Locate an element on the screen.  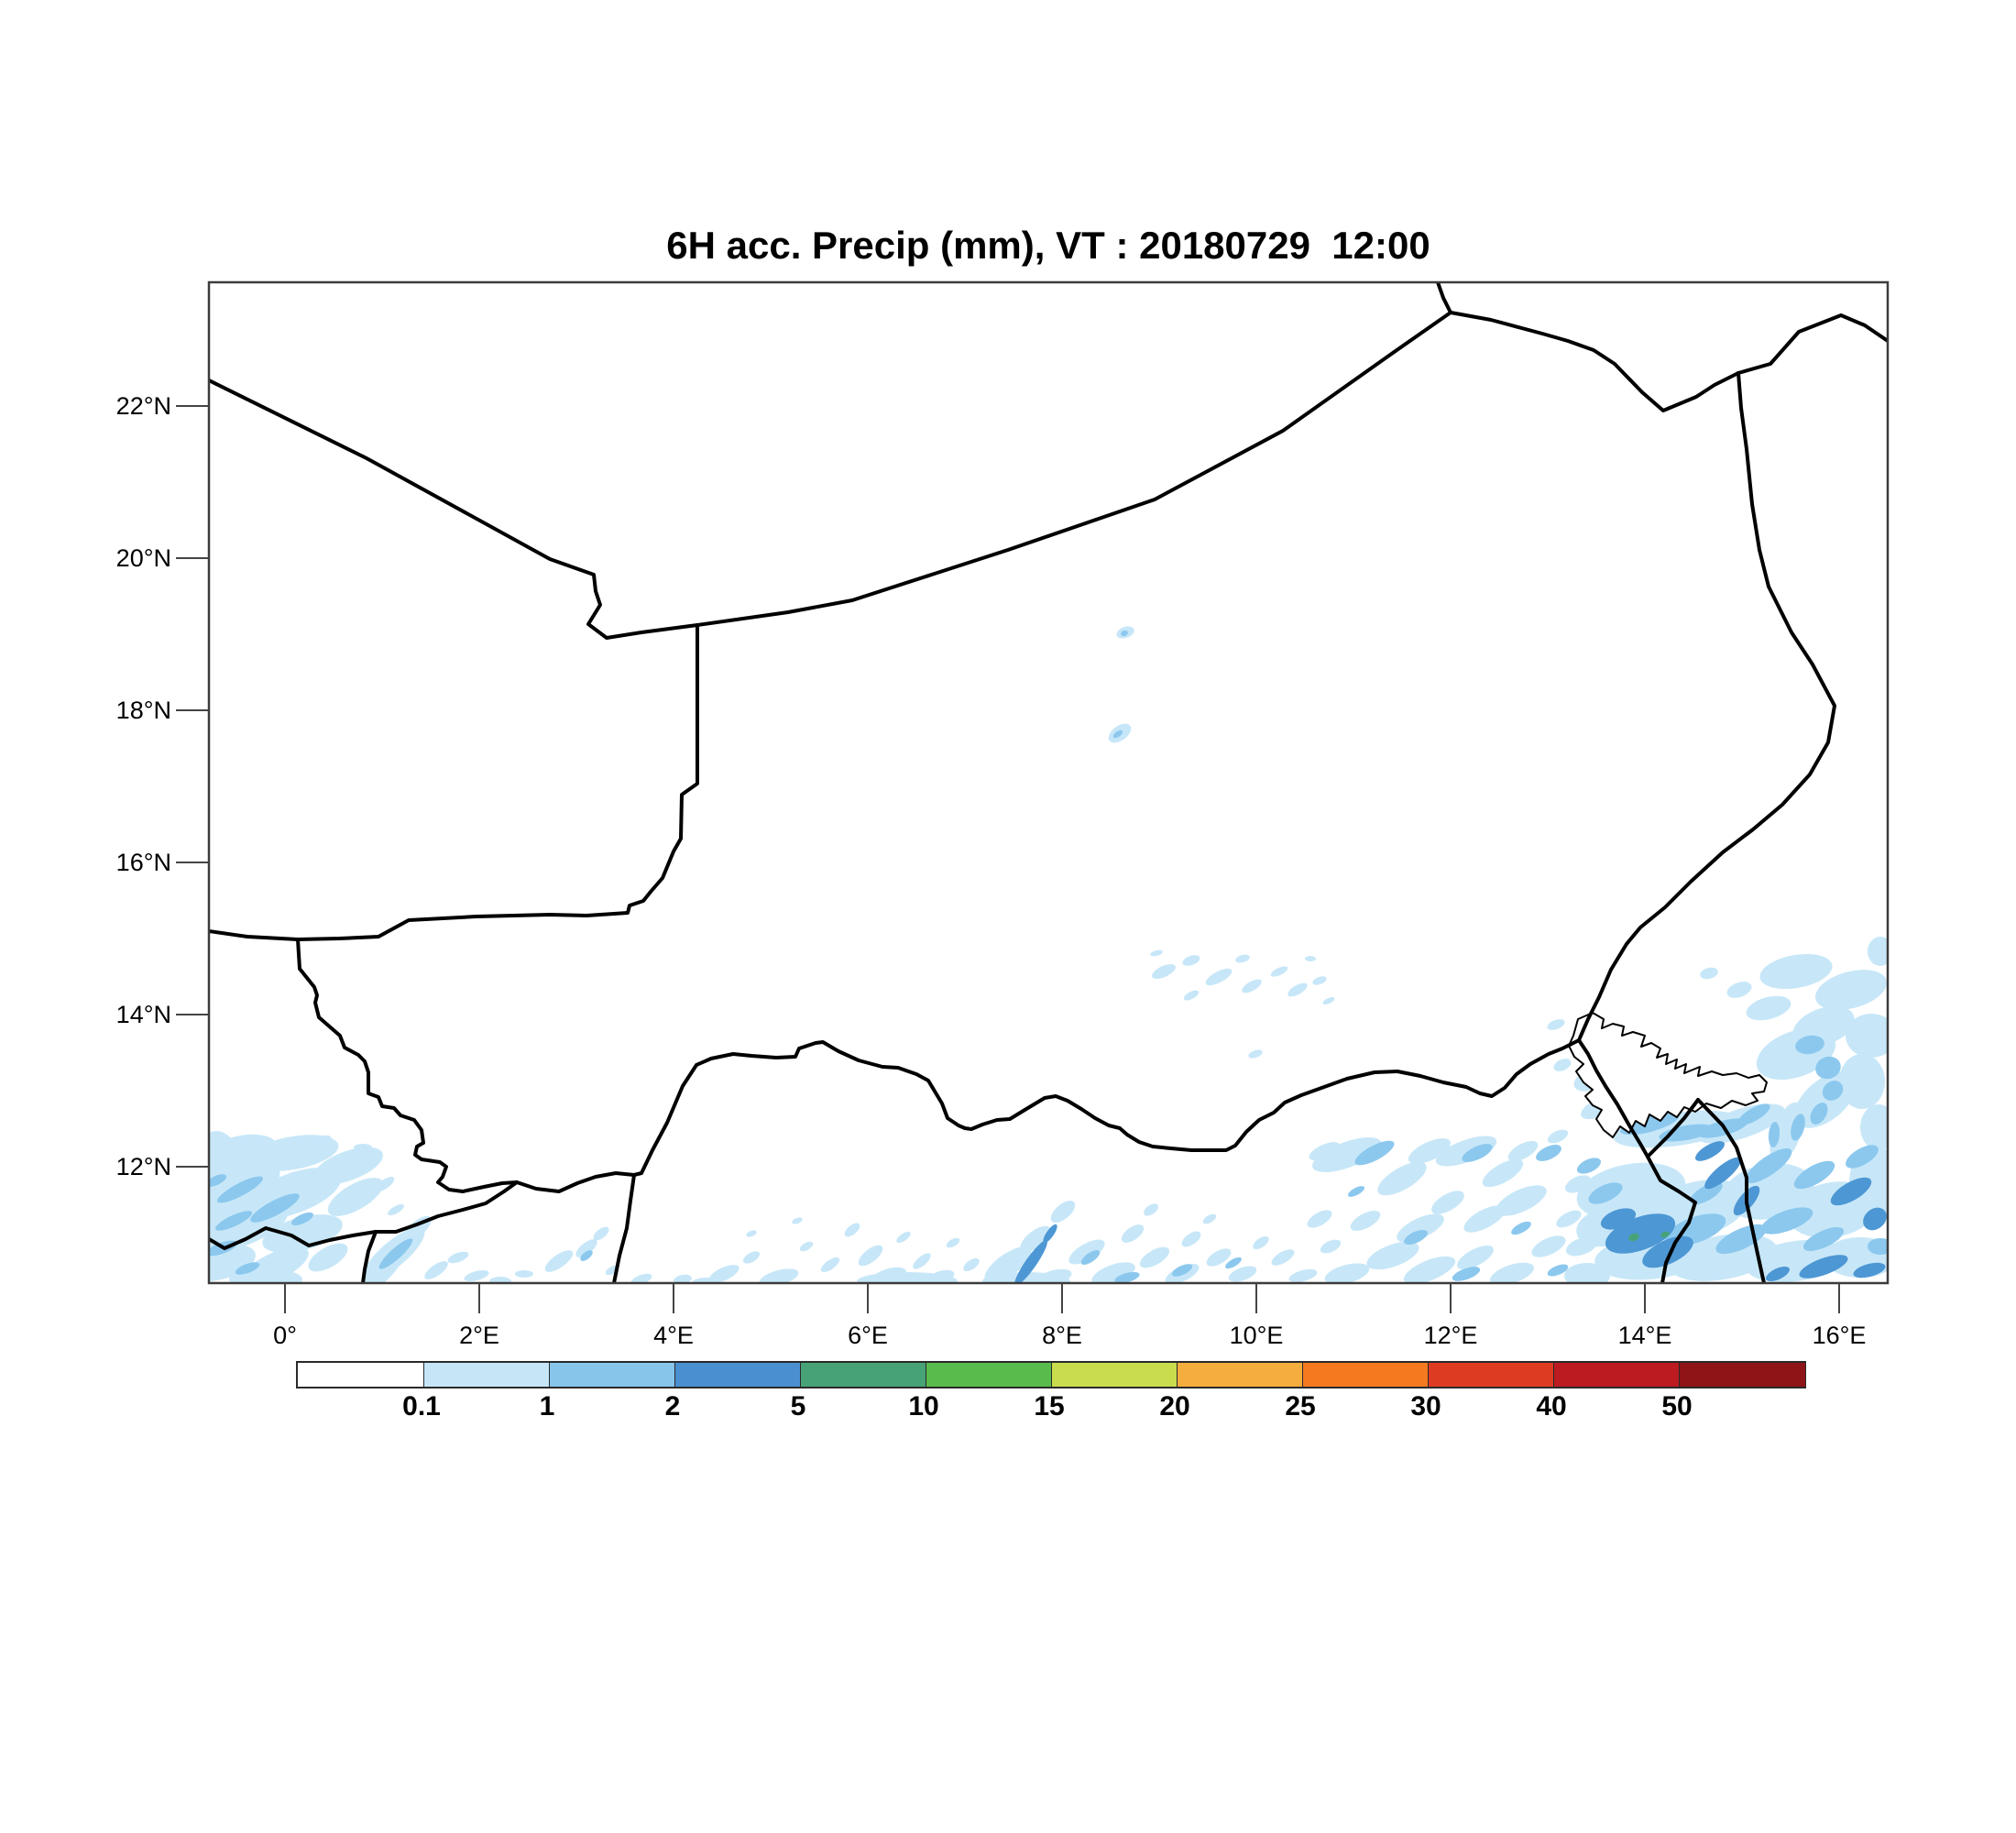
colorbar-tick-label: 30 is located at coordinates (1425, 1406).